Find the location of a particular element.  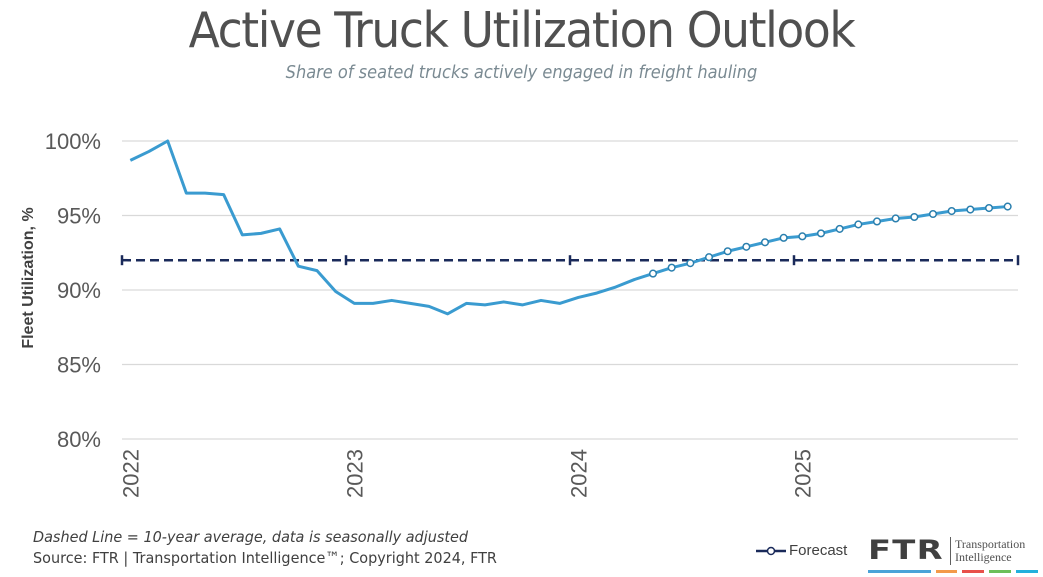

logo-color-bars is located at coordinates (521, 571).